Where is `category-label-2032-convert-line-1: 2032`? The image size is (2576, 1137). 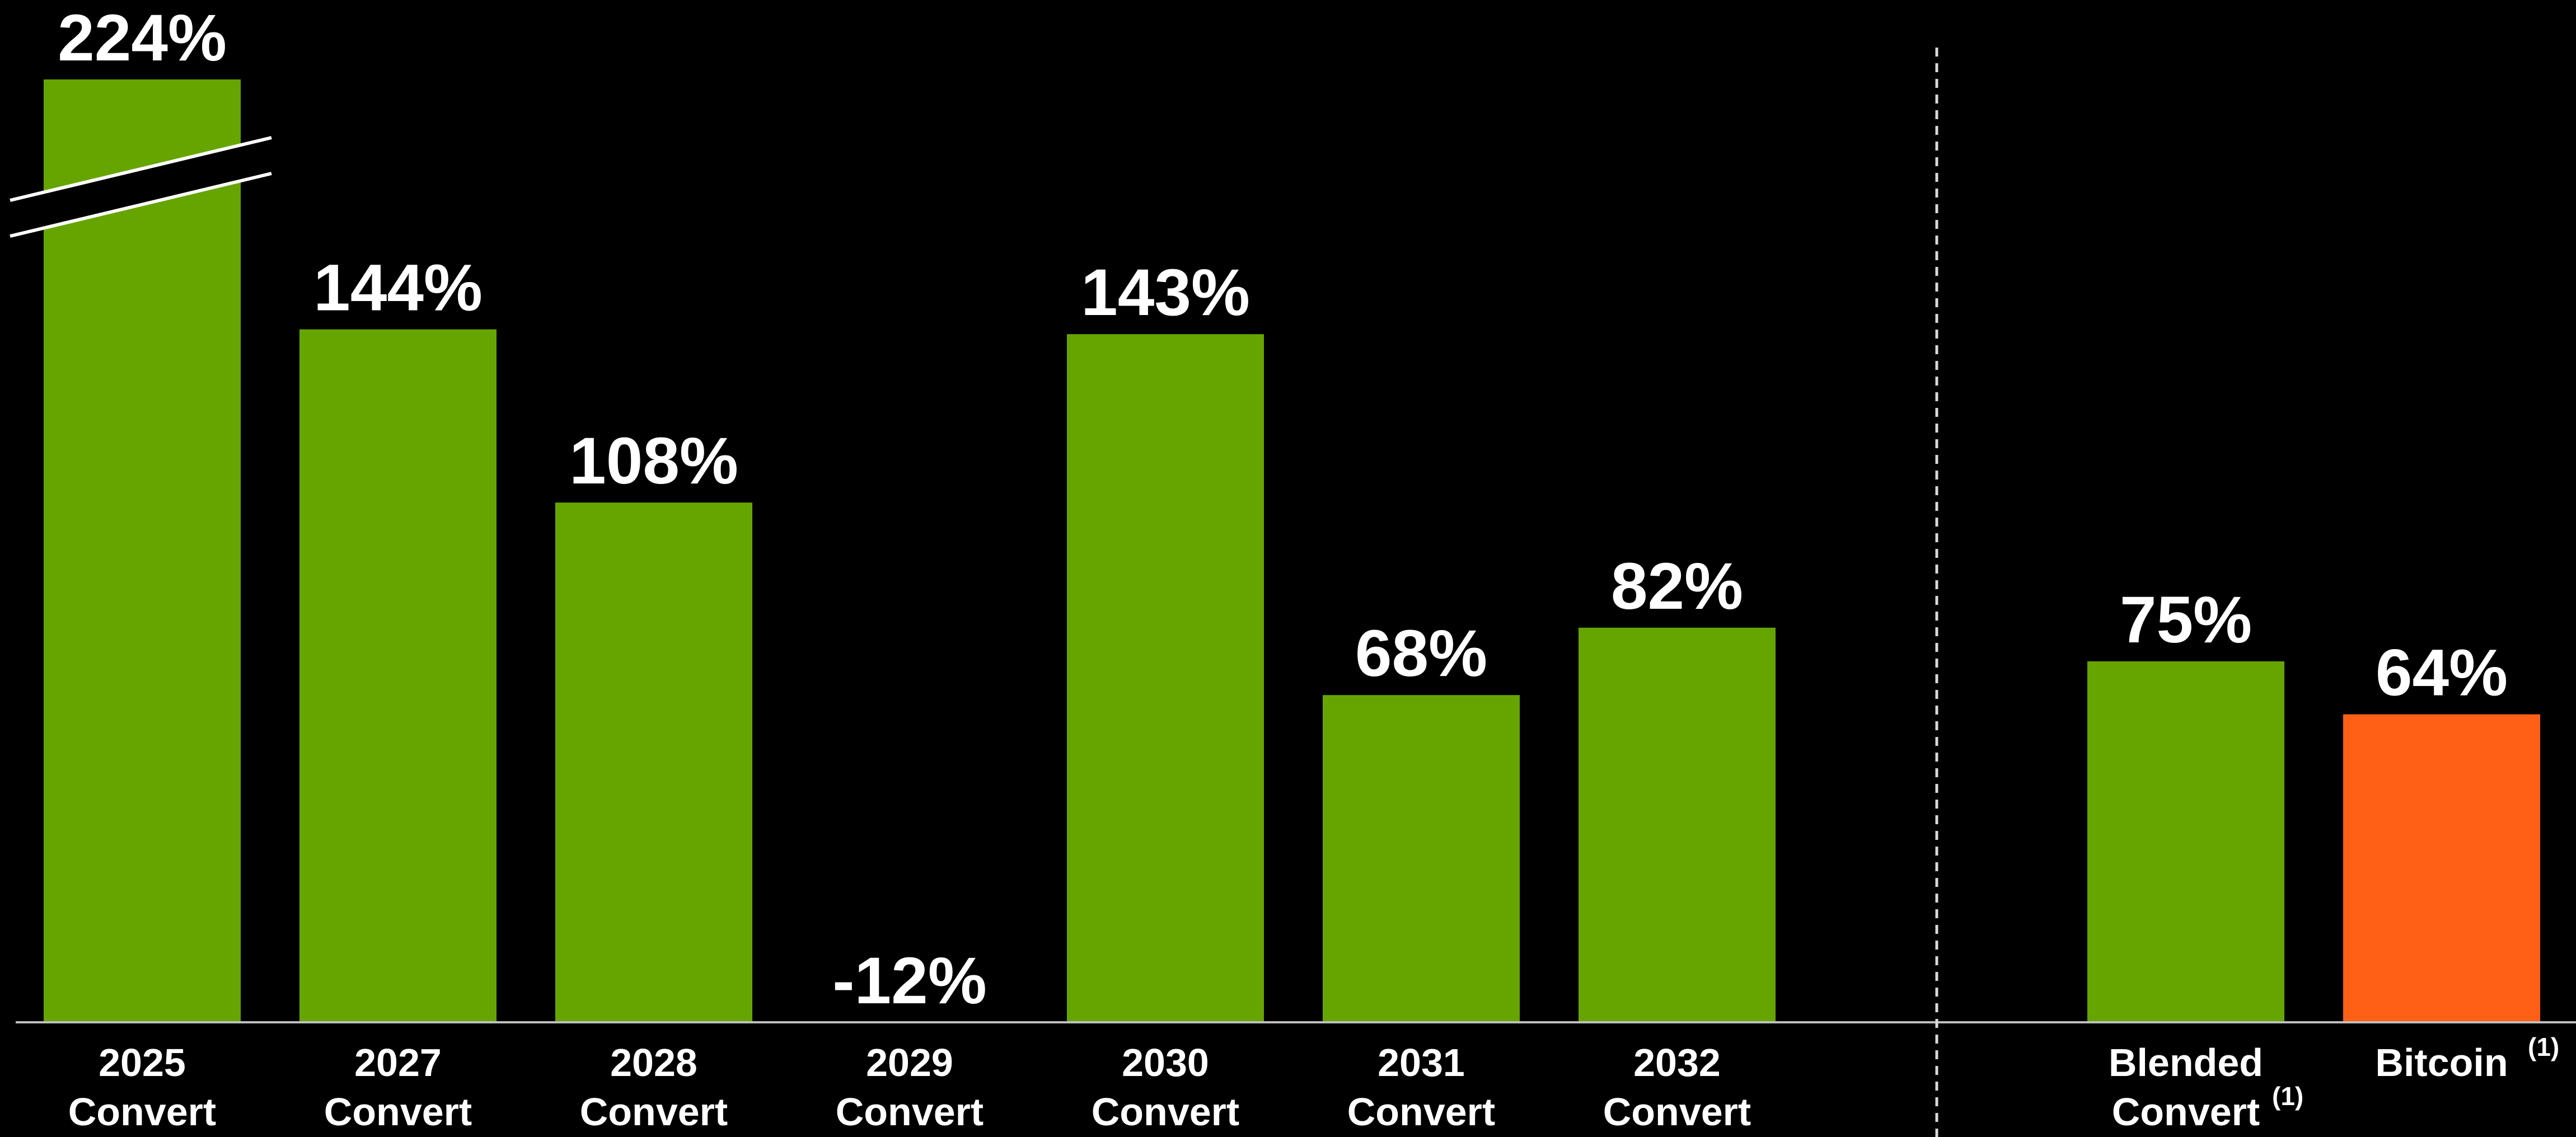 category-label-2032-convert-line-1: 2032 is located at coordinates (1677, 1062).